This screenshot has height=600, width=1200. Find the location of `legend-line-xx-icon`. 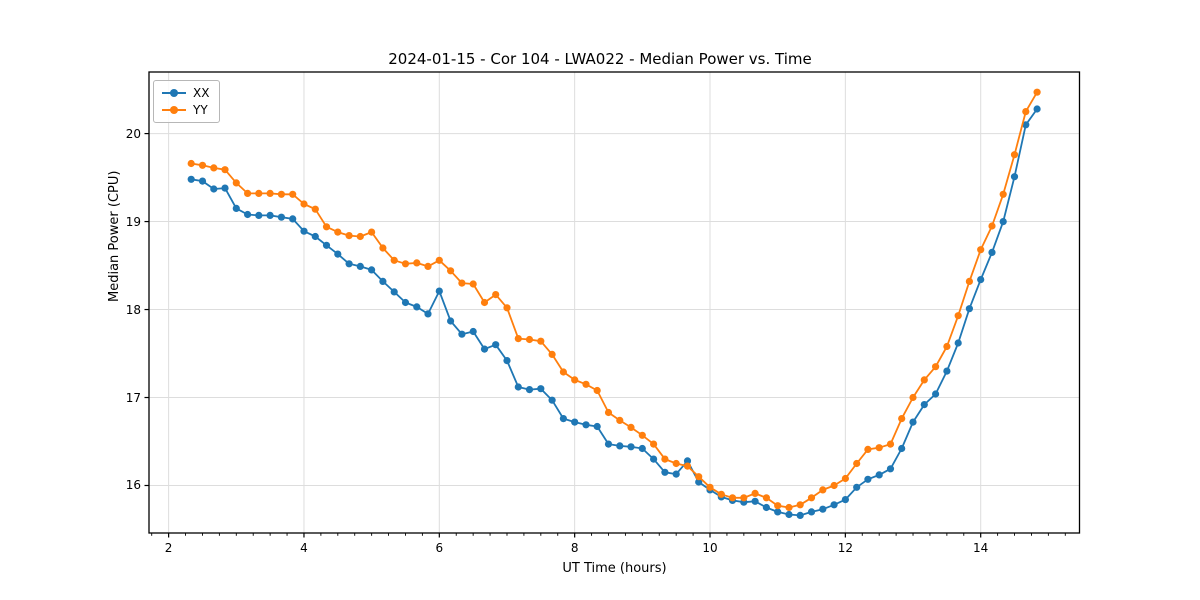

legend-line-xx-icon is located at coordinates (174, 93).